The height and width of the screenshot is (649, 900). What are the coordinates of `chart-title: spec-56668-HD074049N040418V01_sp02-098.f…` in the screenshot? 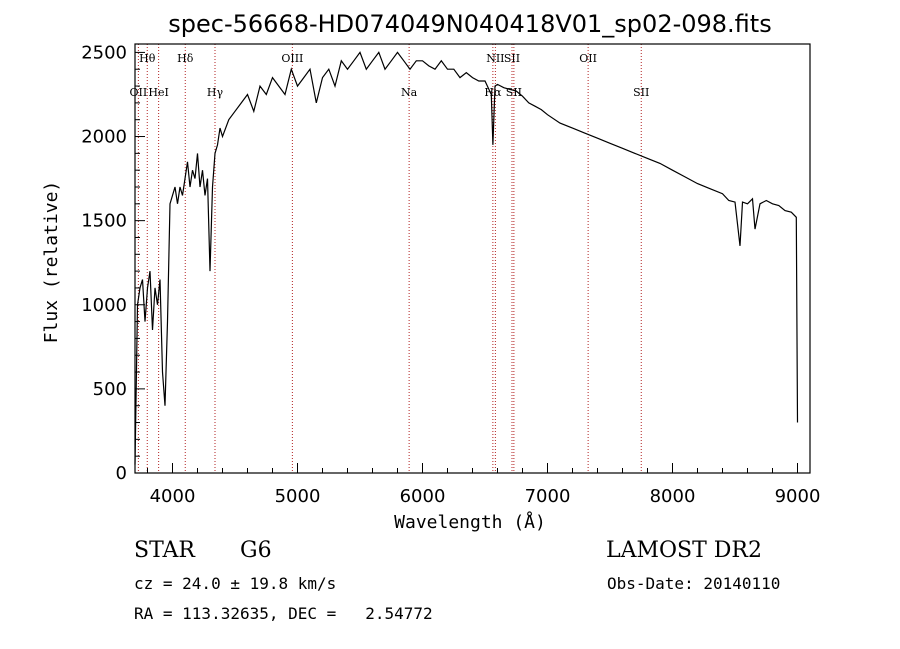 It's located at (469, 24).